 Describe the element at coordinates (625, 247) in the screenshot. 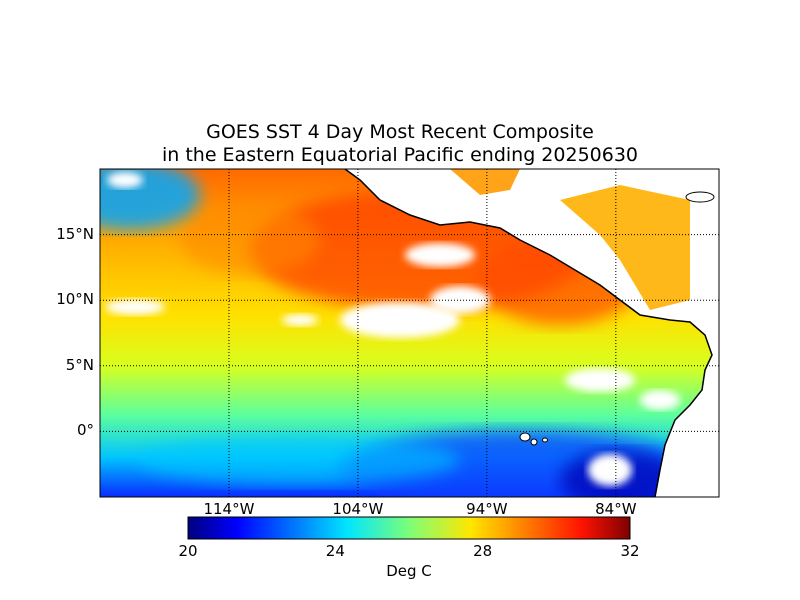

I see `caribbean-water` at that location.